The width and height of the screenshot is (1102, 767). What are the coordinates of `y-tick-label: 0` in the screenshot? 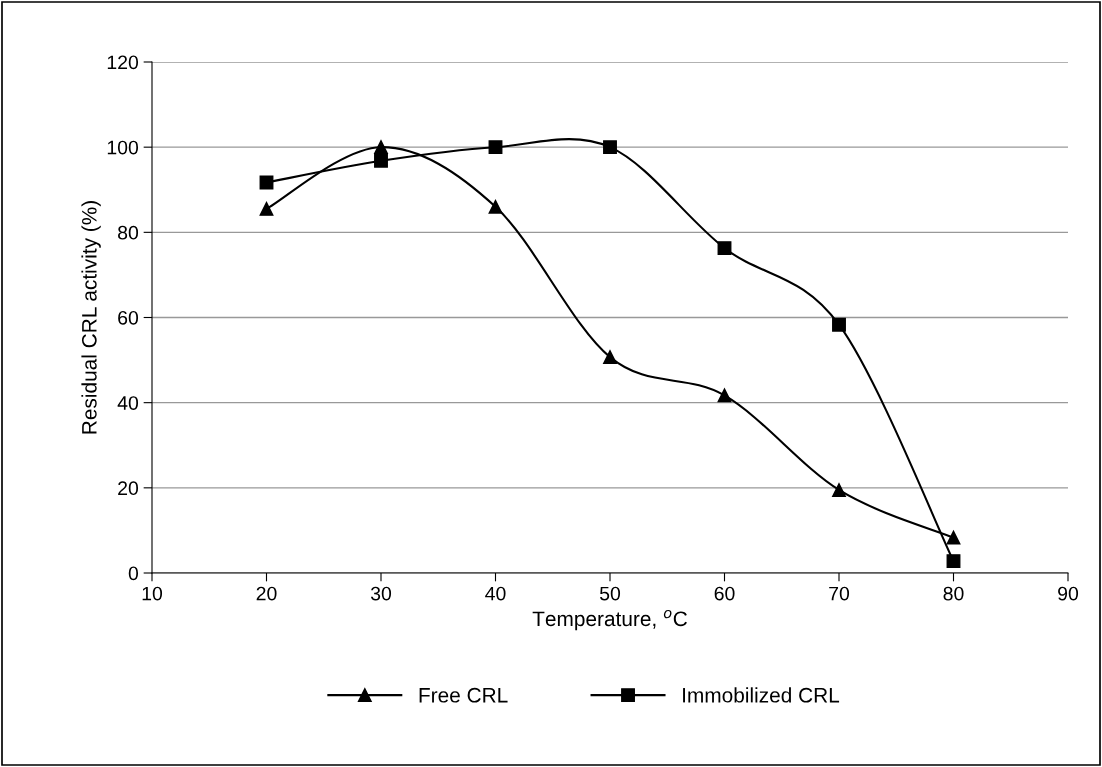 It's located at (133, 573).